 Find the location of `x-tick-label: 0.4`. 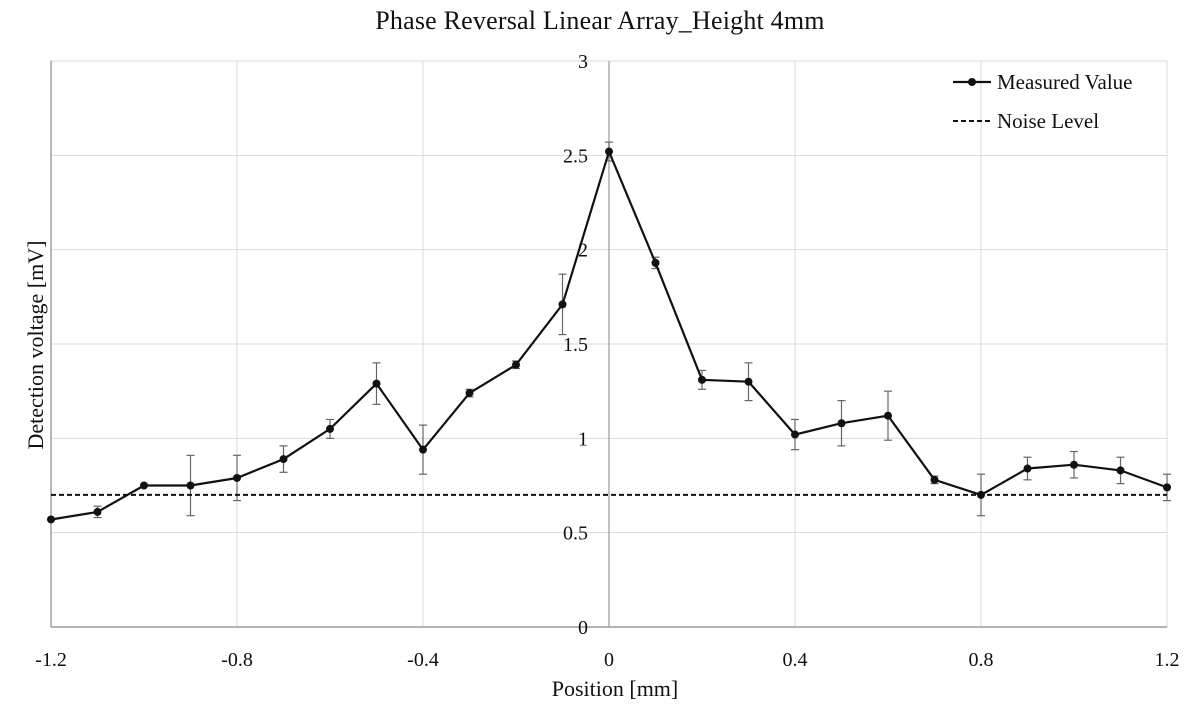

x-tick-label: 0.4 is located at coordinates (795, 660).